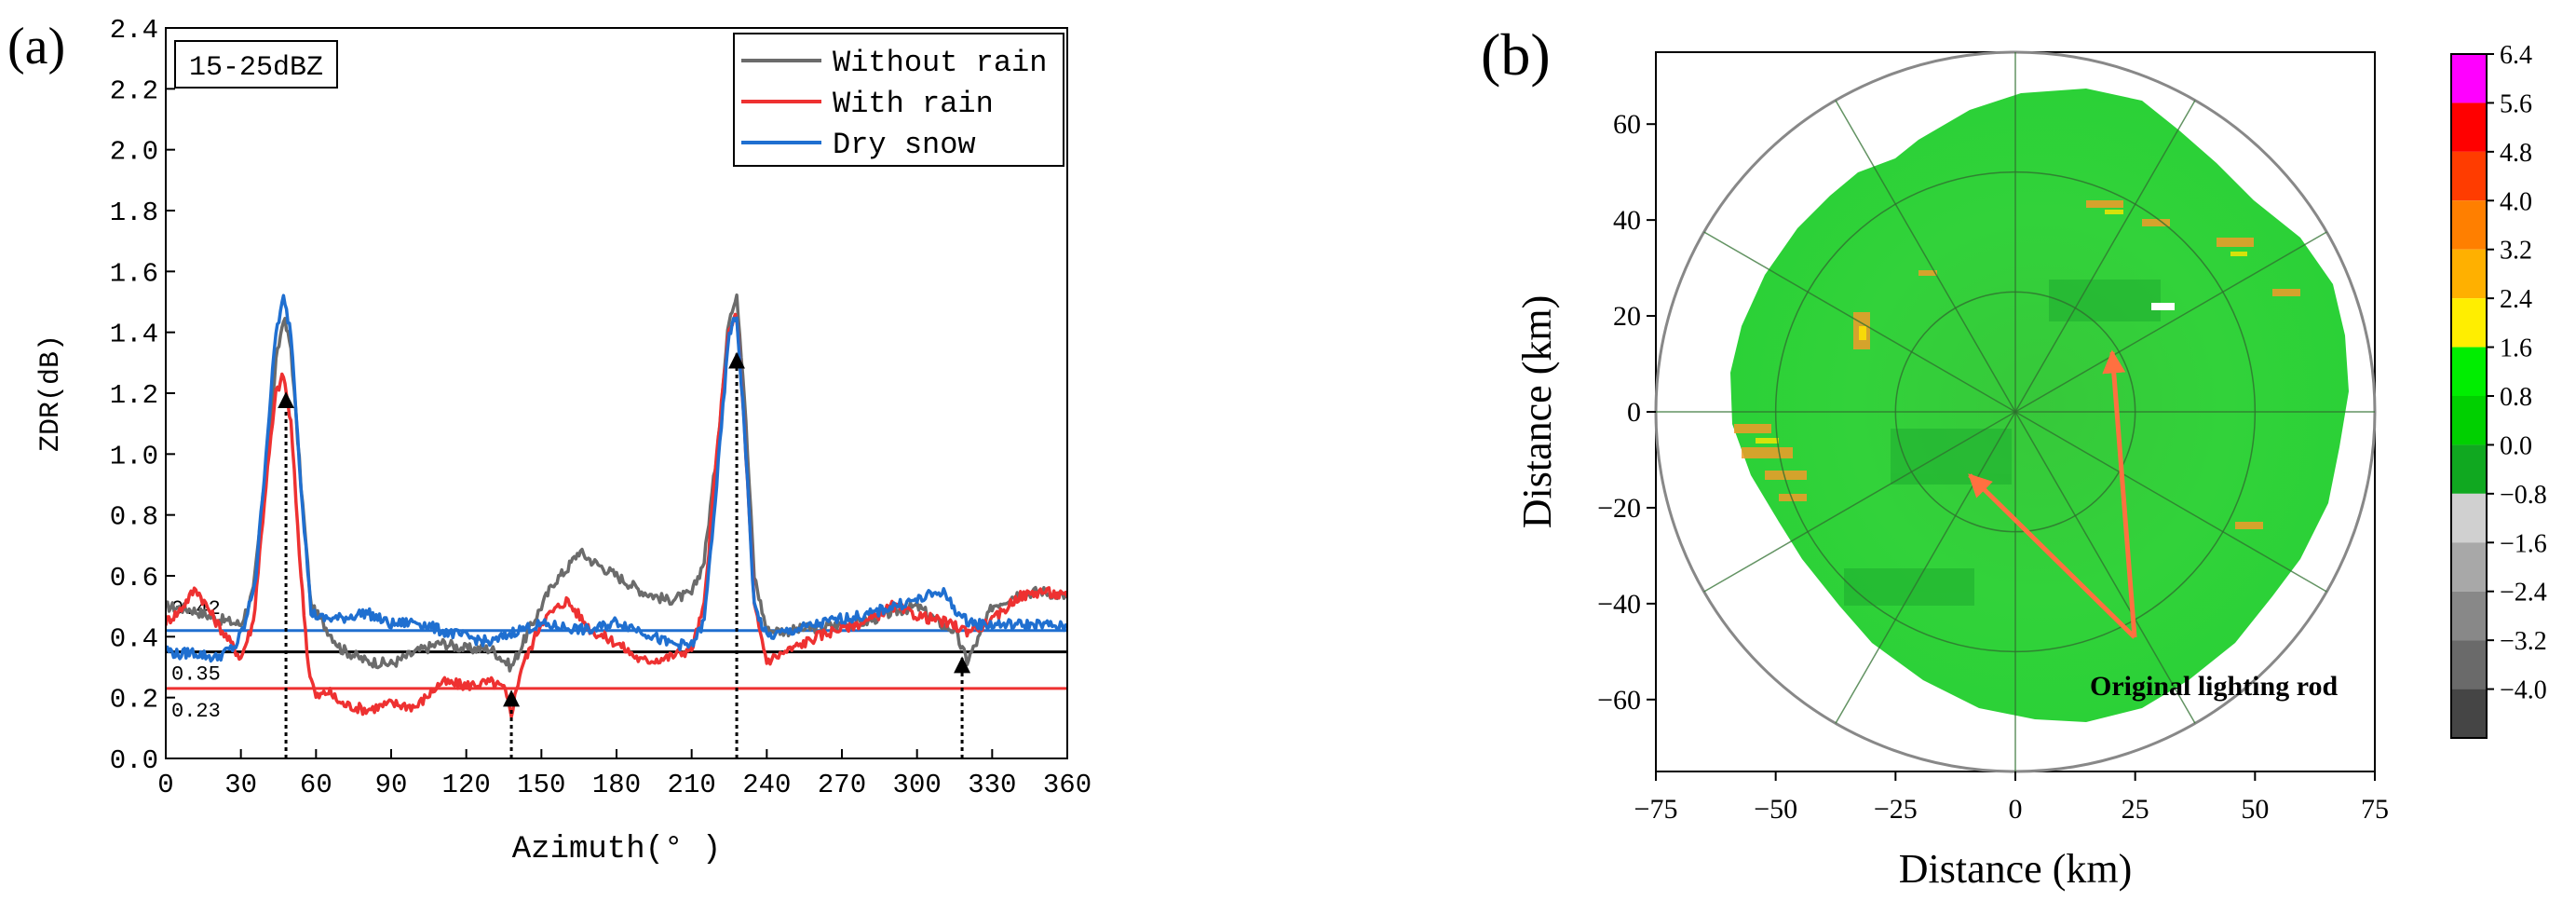 The image size is (2576, 901). I want to click on y-tick-label: 0, so click(1634, 412).